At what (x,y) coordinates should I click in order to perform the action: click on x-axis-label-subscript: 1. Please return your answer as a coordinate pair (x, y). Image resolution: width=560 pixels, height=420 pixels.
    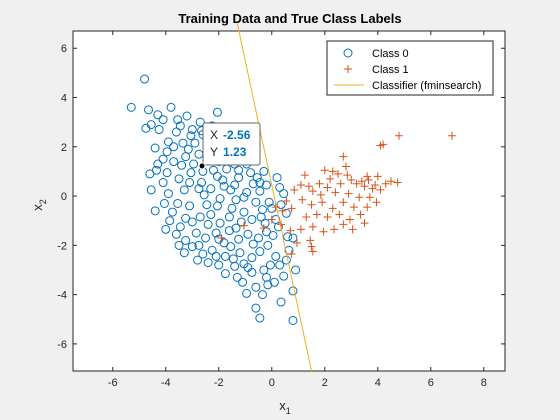
    Looking at the image, I should click on (288, 411).